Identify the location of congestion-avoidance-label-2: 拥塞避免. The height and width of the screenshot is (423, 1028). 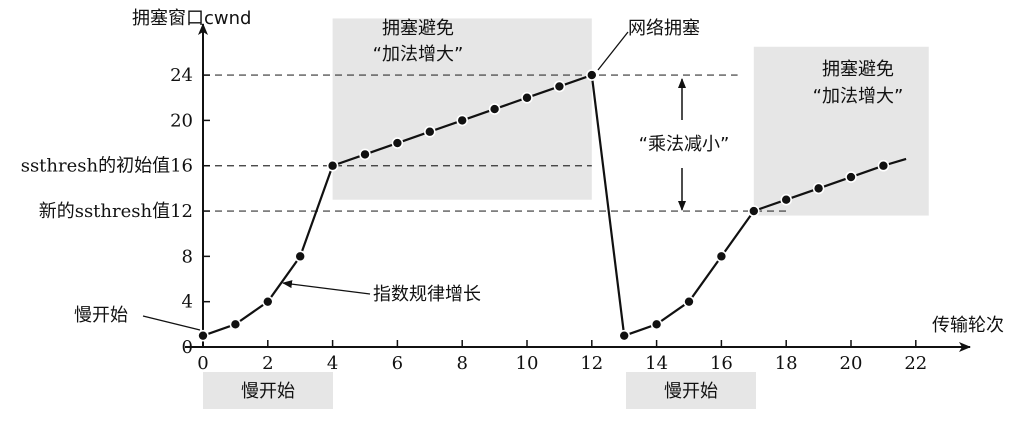
(858, 69).